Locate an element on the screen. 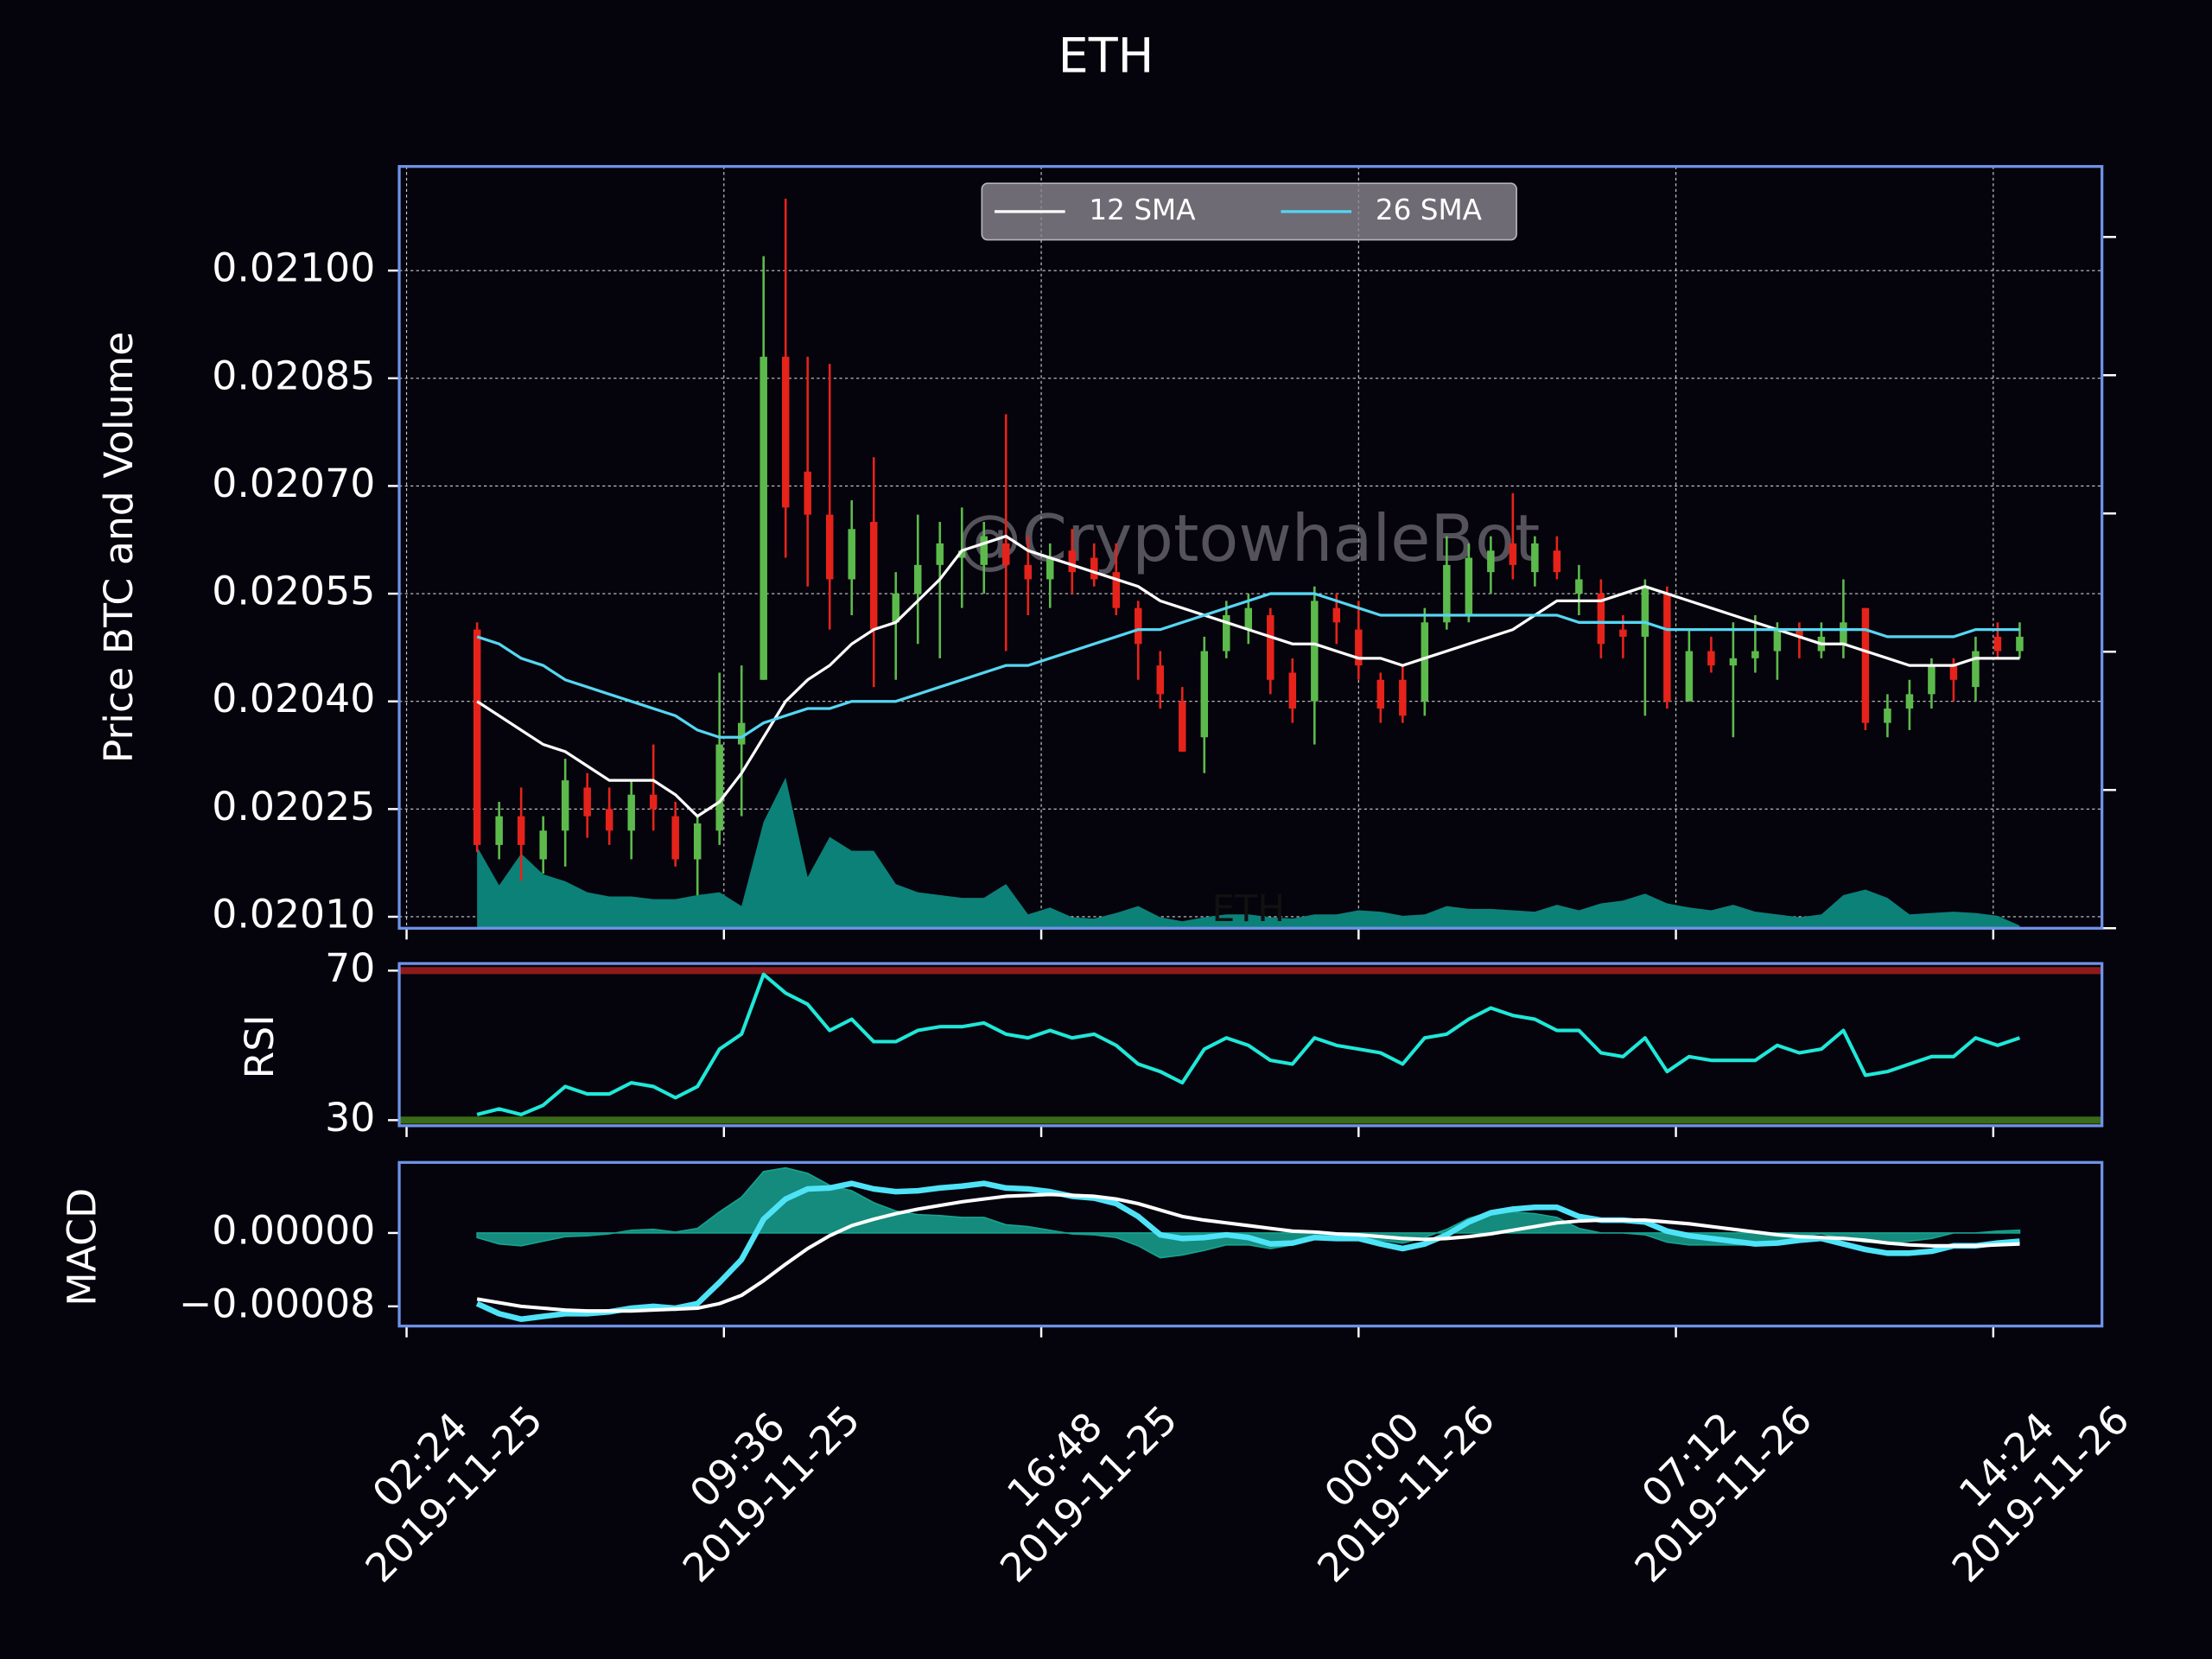  y-tick-label: 0.02040 is located at coordinates (293, 698).